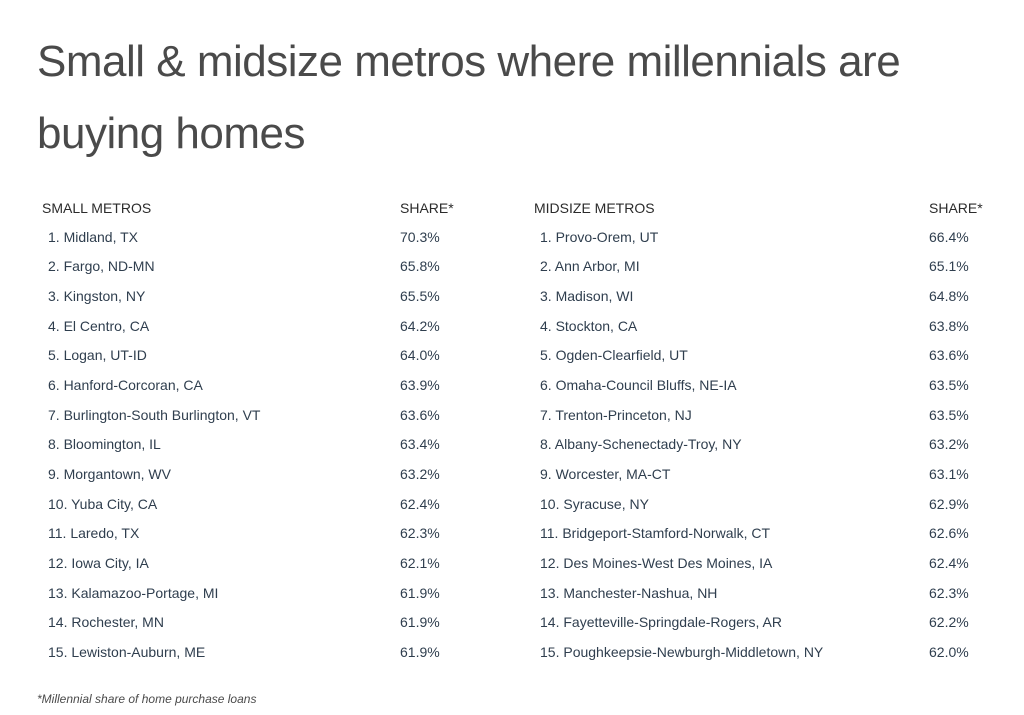 This screenshot has width=1024, height=715. I want to click on share-value: 62.9%, so click(949, 503).